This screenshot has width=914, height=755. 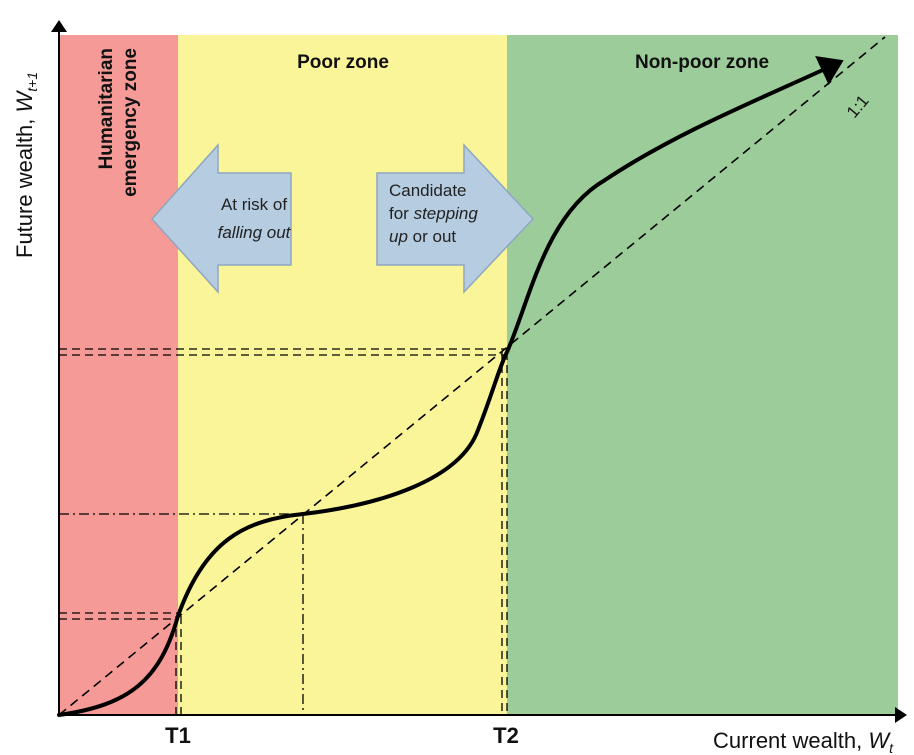 I want to click on stepping-up-arrow, so click(x=455, y=218).